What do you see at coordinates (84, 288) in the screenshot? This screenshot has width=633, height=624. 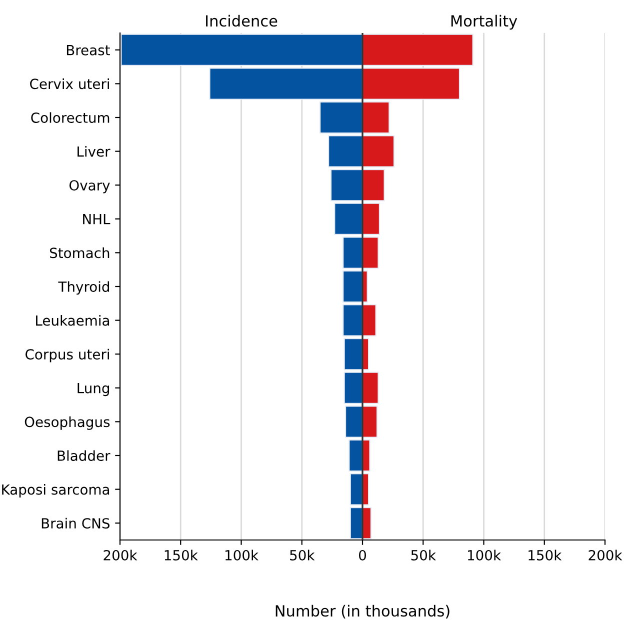 I see `y-tick-label: Thyroid` at bounding box center [84, 288].